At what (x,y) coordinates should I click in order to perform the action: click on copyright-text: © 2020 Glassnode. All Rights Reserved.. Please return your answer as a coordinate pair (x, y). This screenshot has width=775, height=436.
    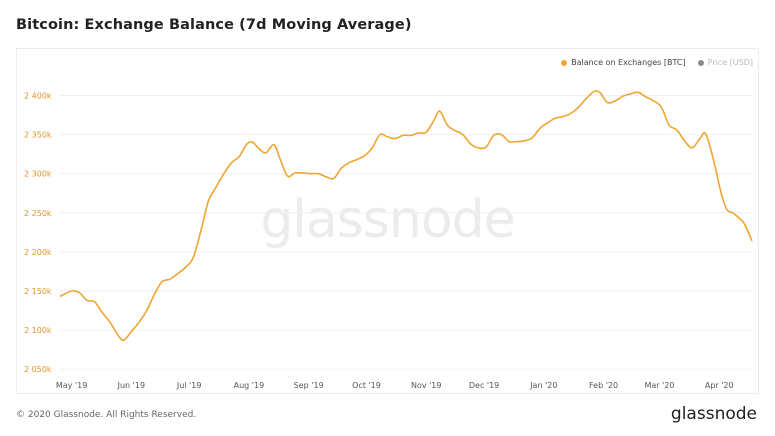
    Looking at the image, I should click on (106, 415).